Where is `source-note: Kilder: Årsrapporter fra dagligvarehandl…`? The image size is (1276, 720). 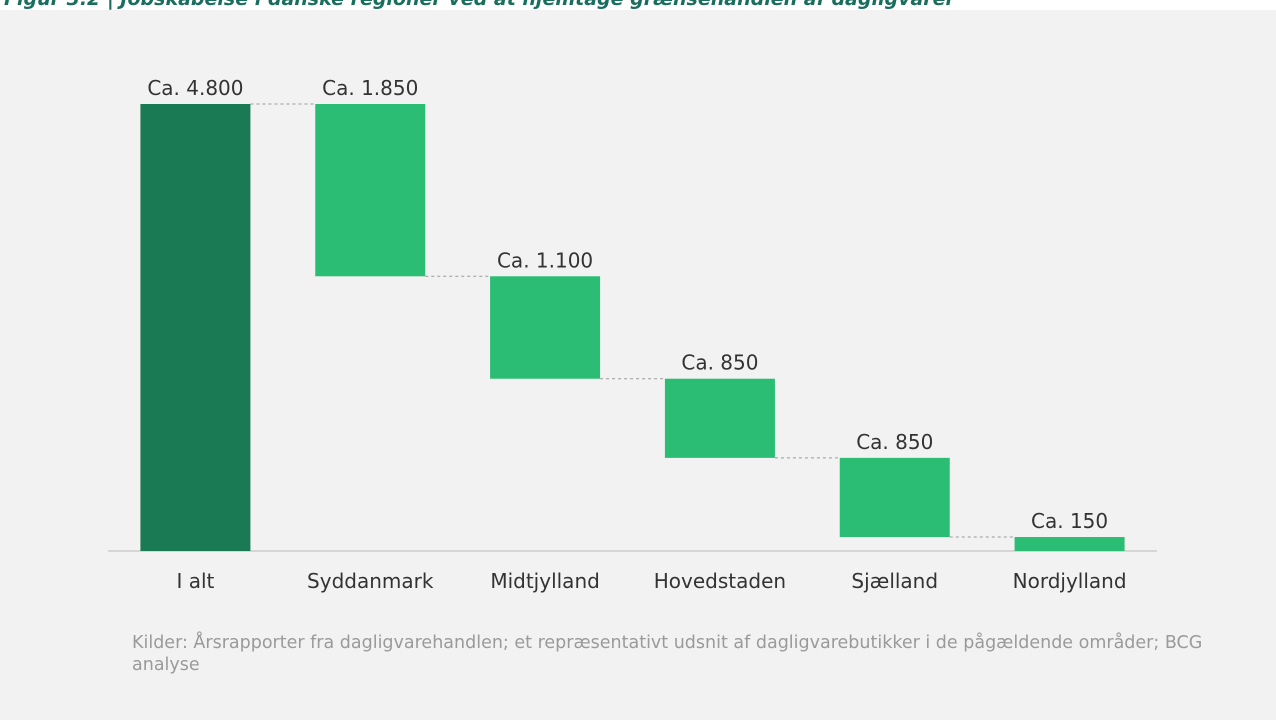
source-note: Kilder: Årsrapporter fra dagligvarehandl… is located at coordinates (667, 654).